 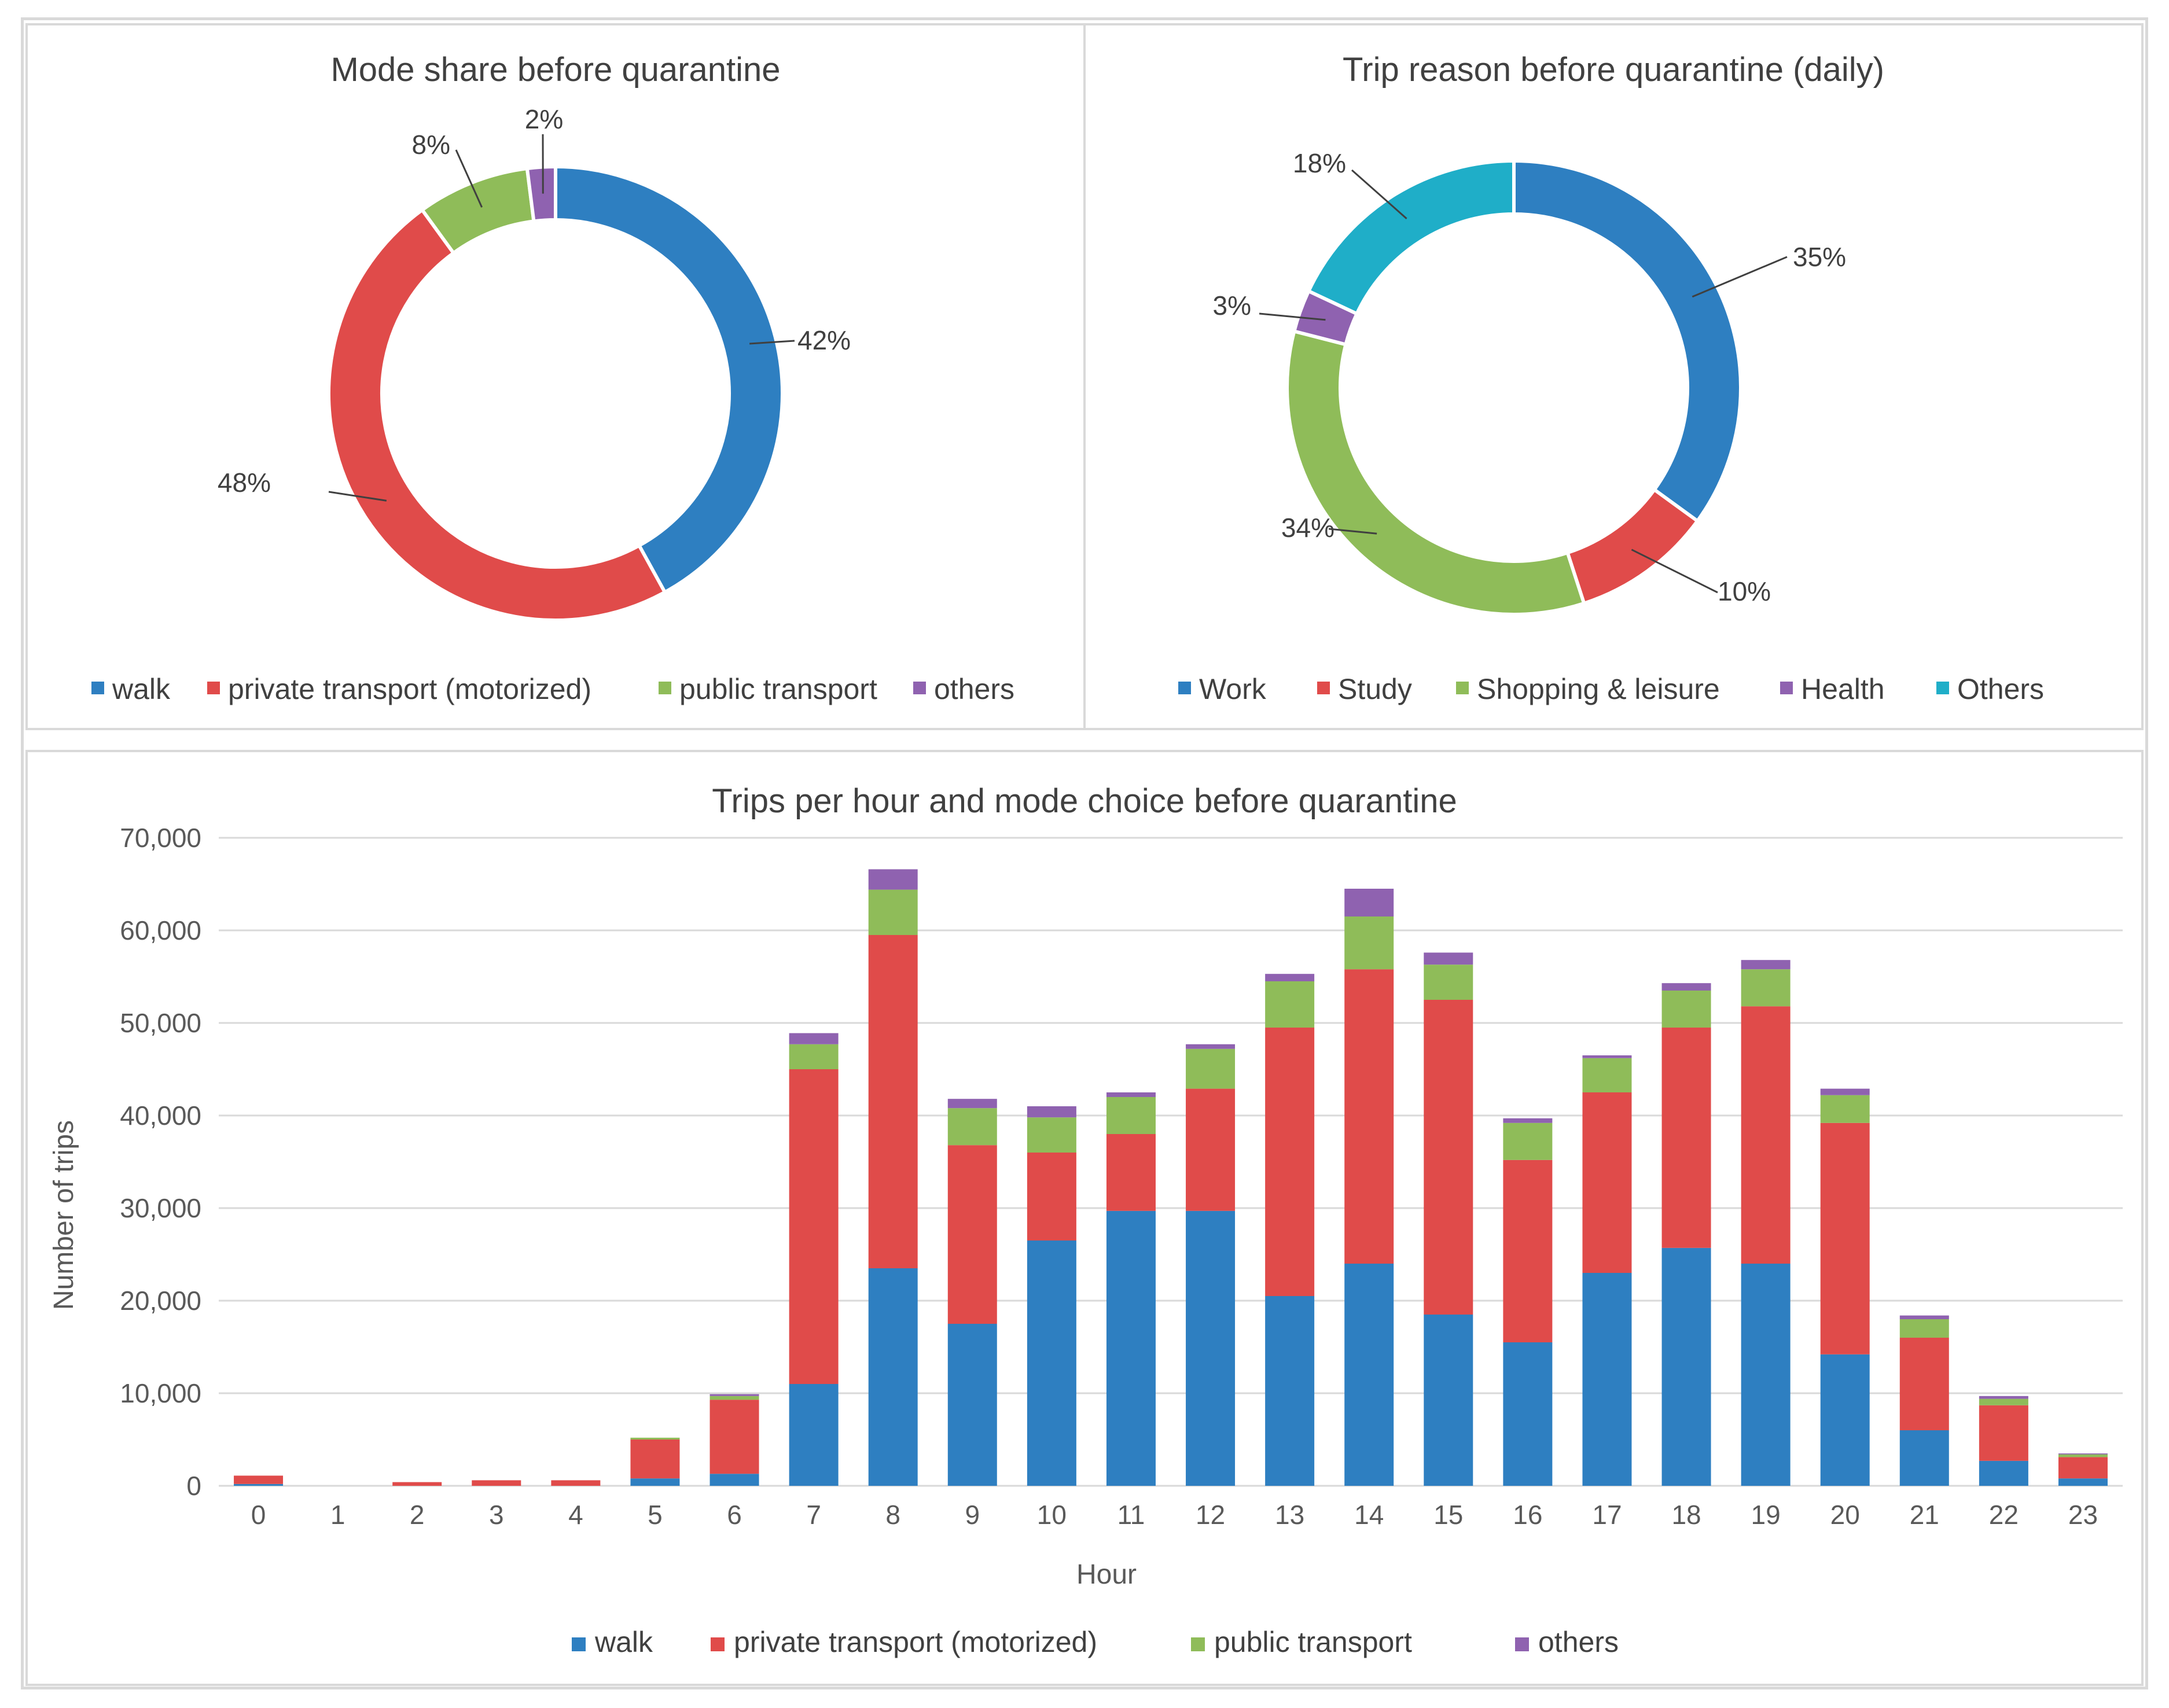 I want to click on x-tick-label: 12, so click(x=1210, y=1515).